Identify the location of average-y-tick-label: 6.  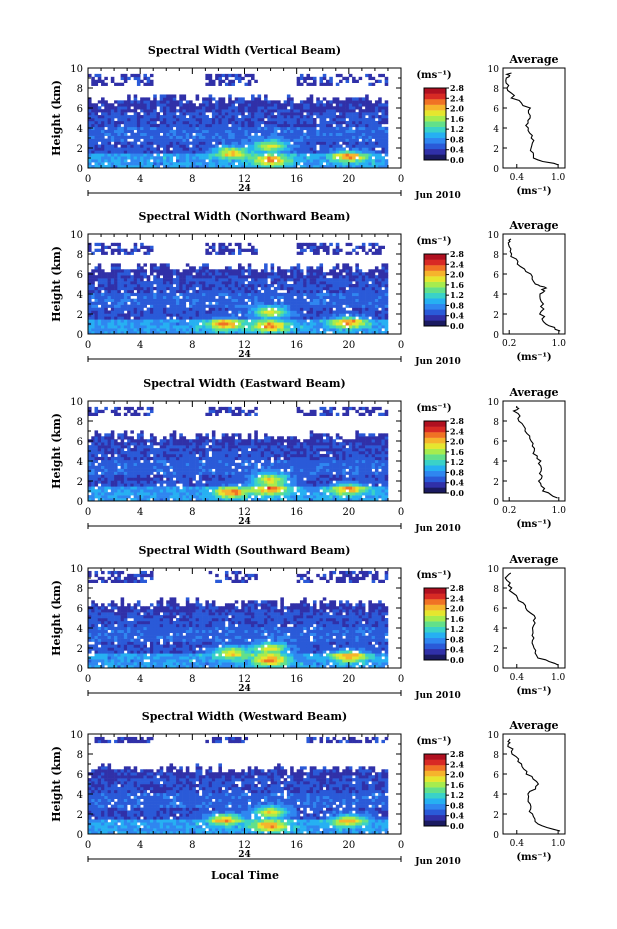
(496, 110).